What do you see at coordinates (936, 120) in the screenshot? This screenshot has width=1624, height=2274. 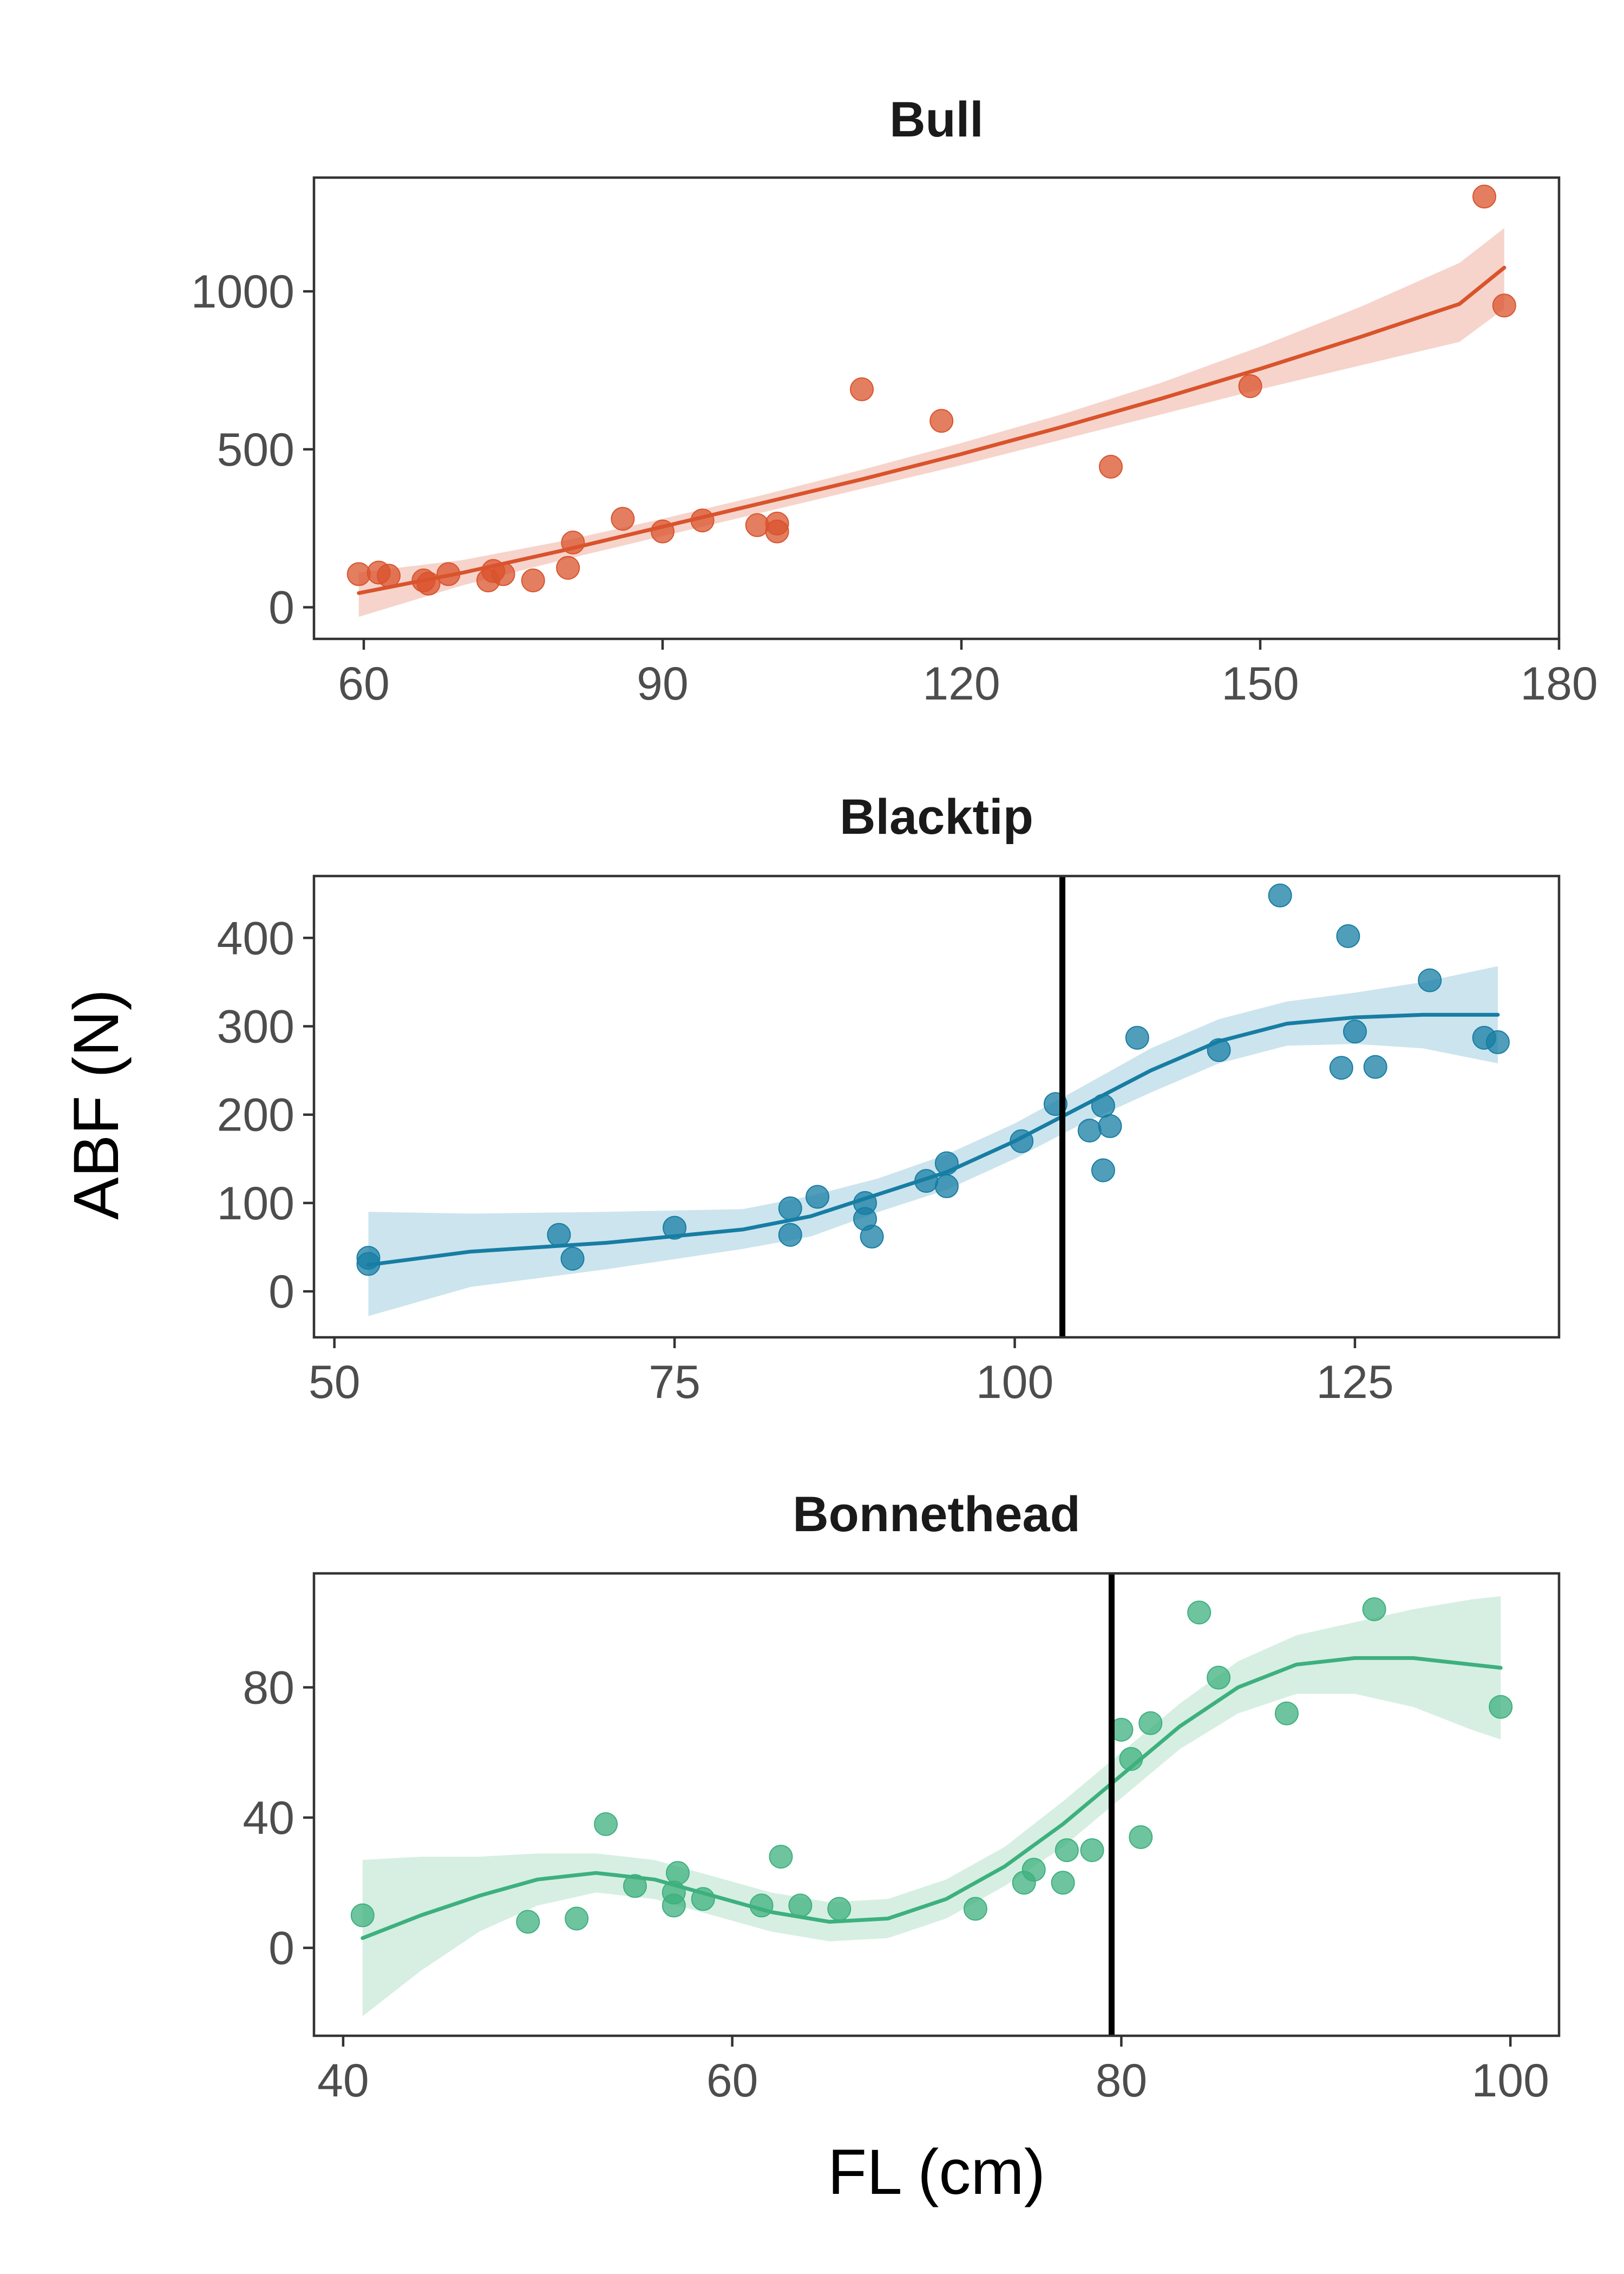 I see `panel-title-bull: Bull` at bounding box center [936, 120].